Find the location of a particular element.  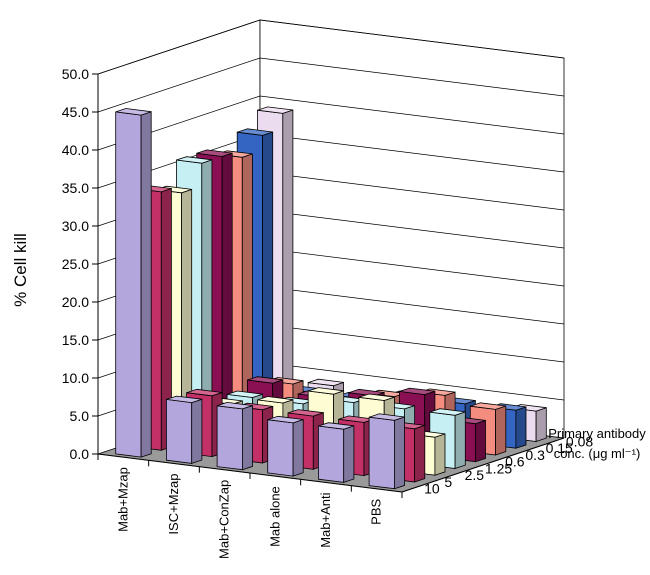

y-tick-label: 20.0 is located at coordinates (75, 302).